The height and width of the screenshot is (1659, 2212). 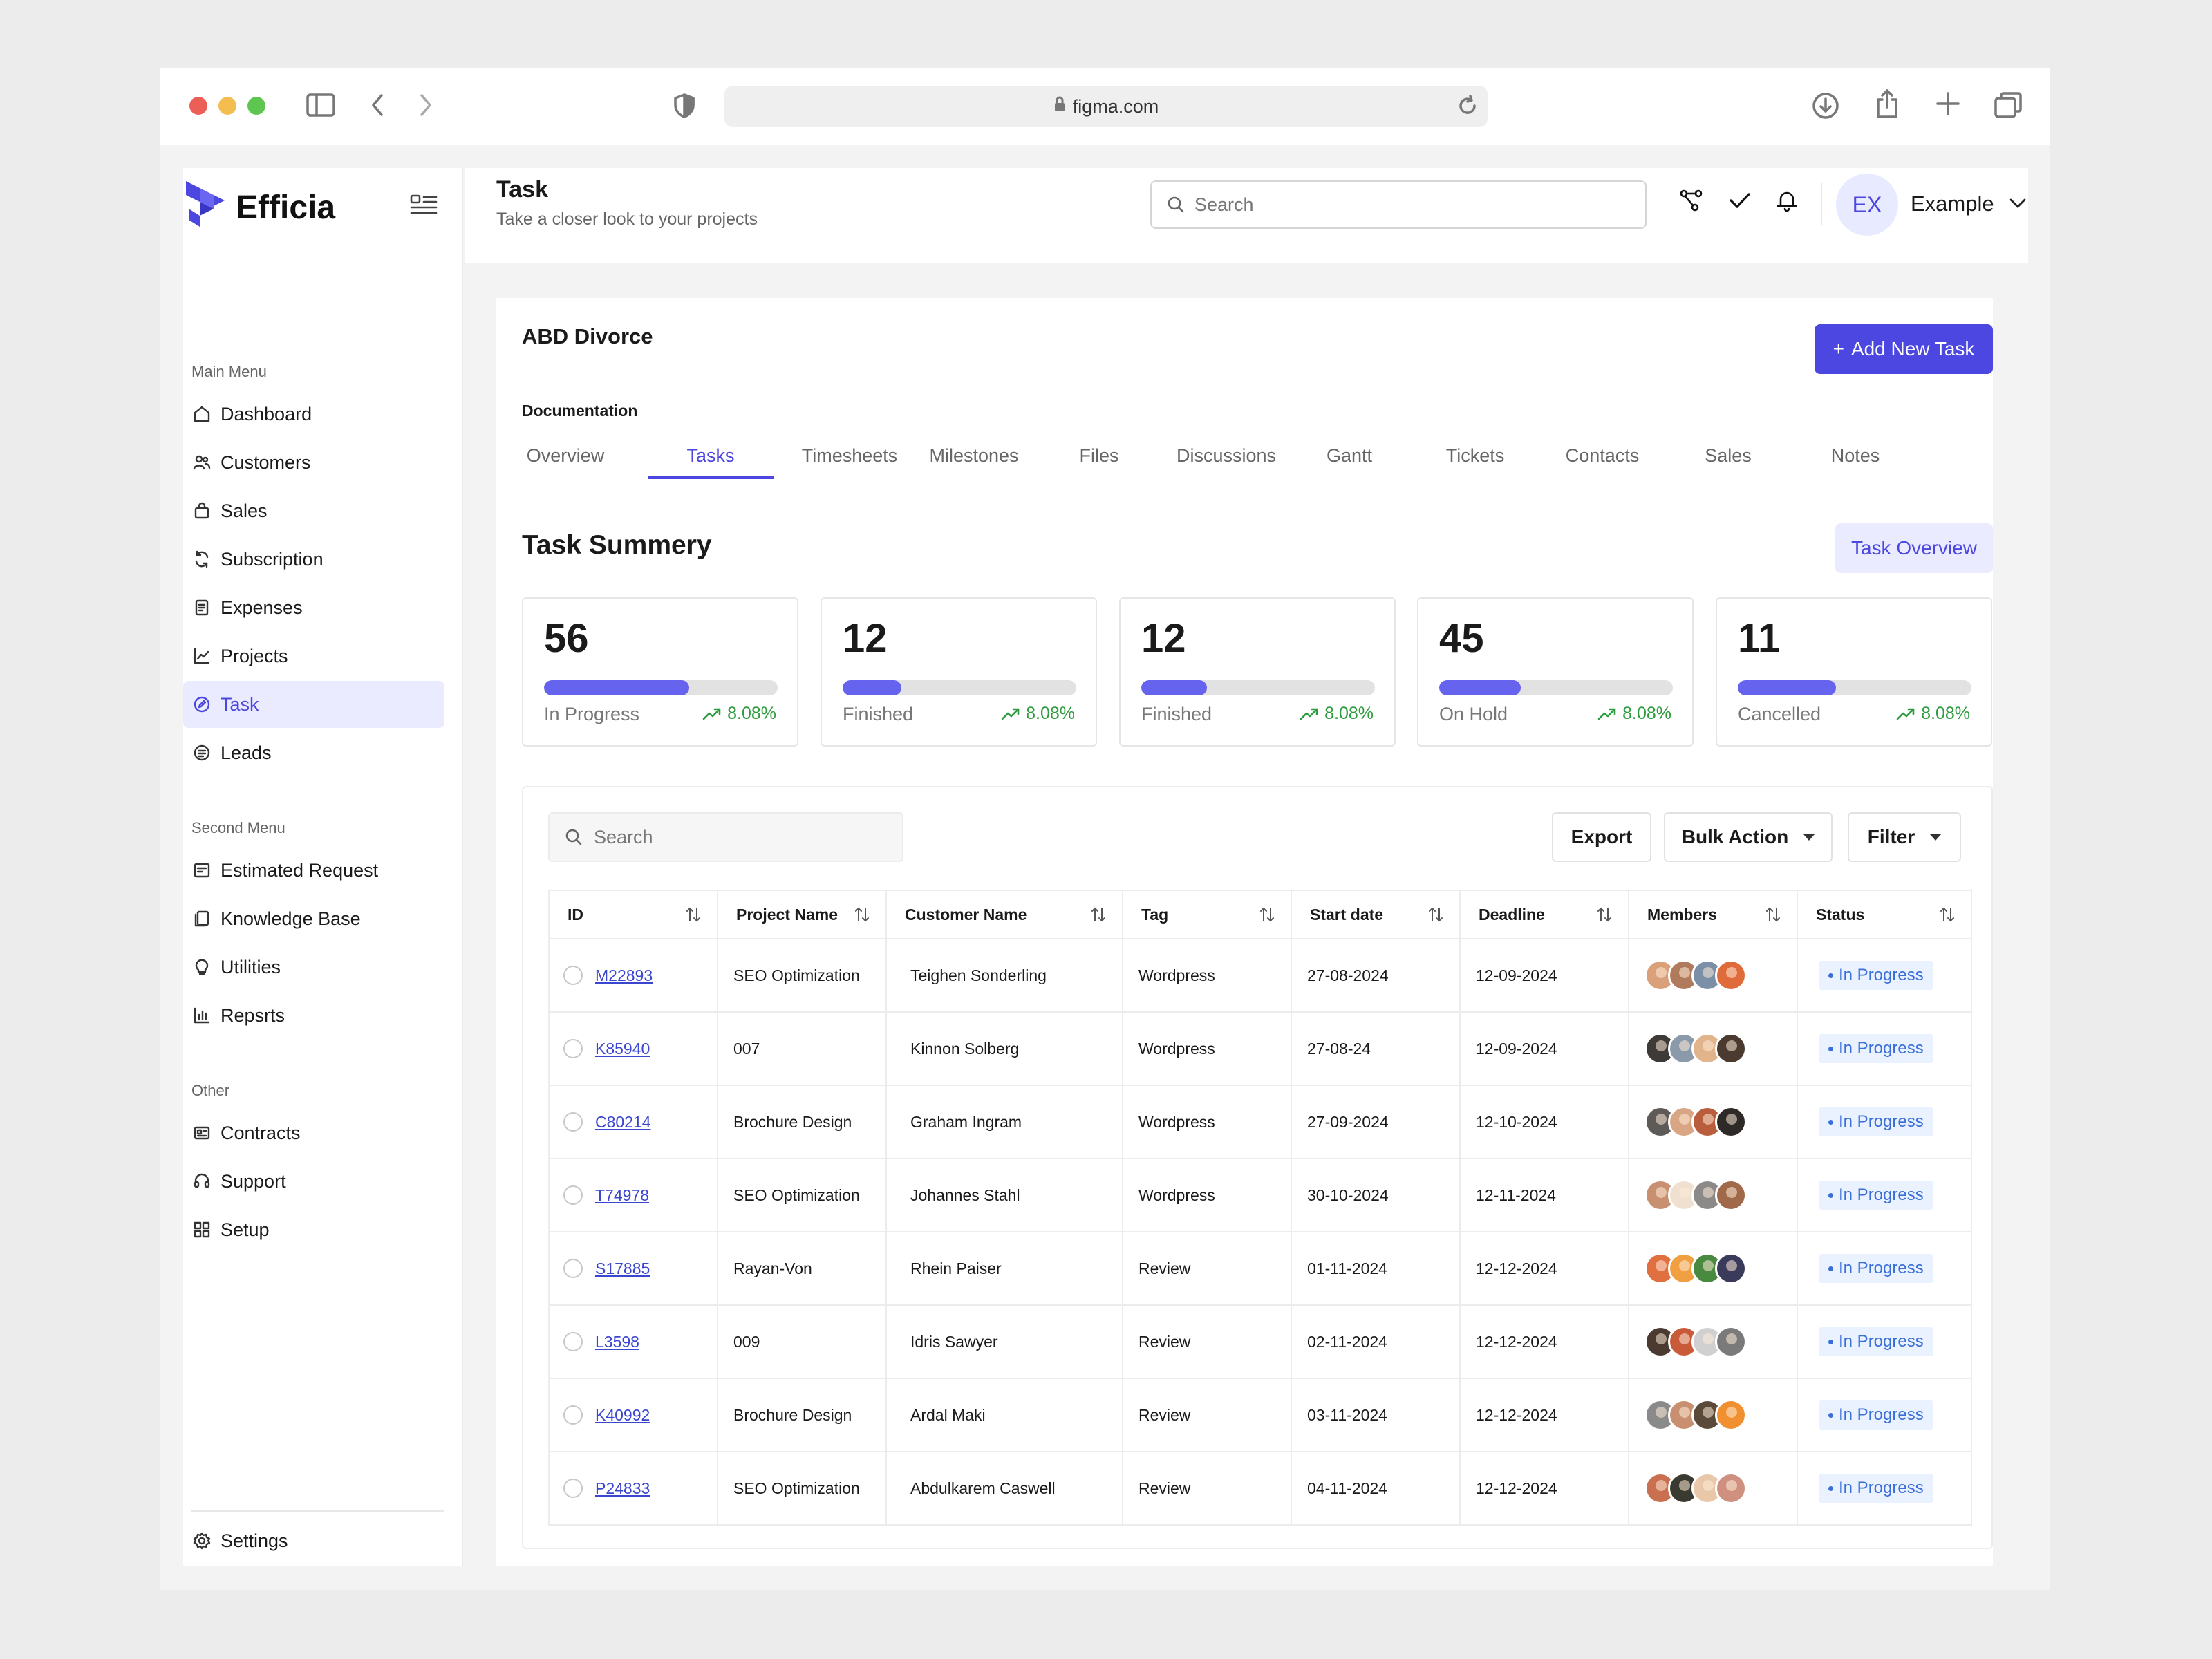 What do you see at coordinates (624, 975) in the screenshot?
I see `task-id-link: M22893` at bounding box center [624, 975].